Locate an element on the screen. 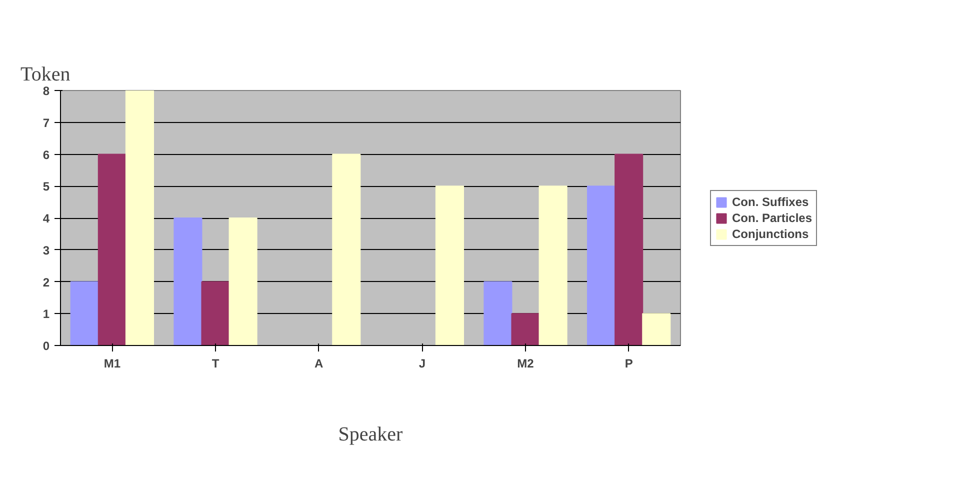 The height and width of the screenshot is (494, 976). y-axis-title: Token is located at coordinates (45, 75).